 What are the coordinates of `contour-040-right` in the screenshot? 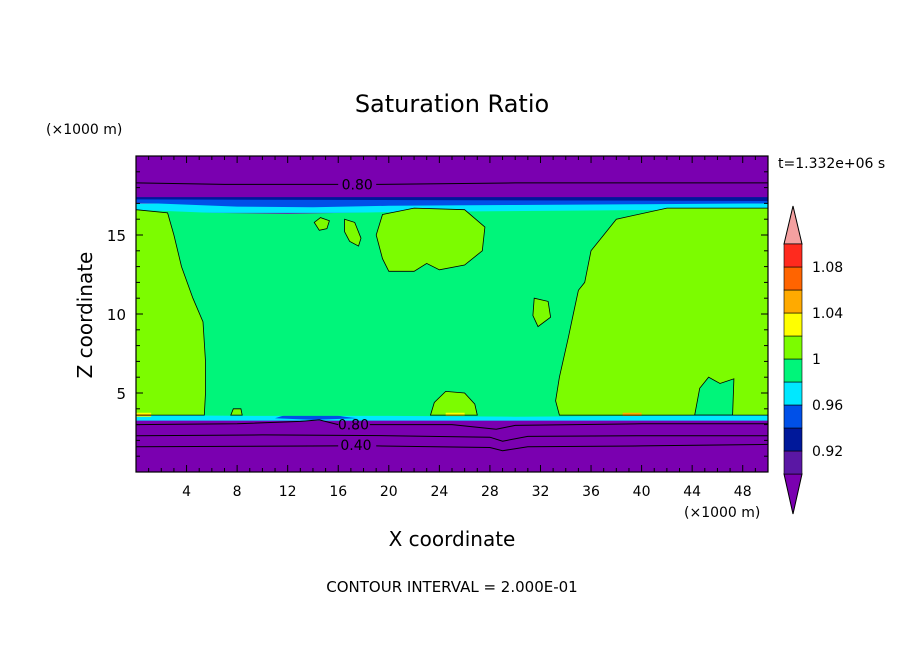 It's located at (572, 447).